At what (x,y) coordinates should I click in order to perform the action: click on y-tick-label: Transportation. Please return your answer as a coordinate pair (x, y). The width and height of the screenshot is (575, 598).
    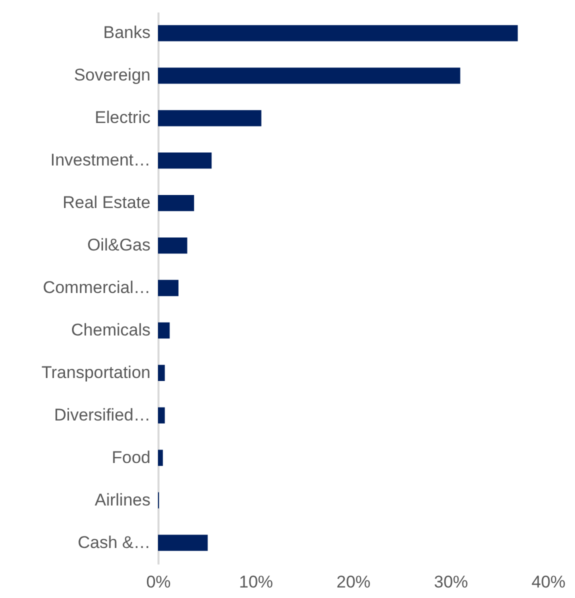
    Looking at the image, I should click on (96, 372).